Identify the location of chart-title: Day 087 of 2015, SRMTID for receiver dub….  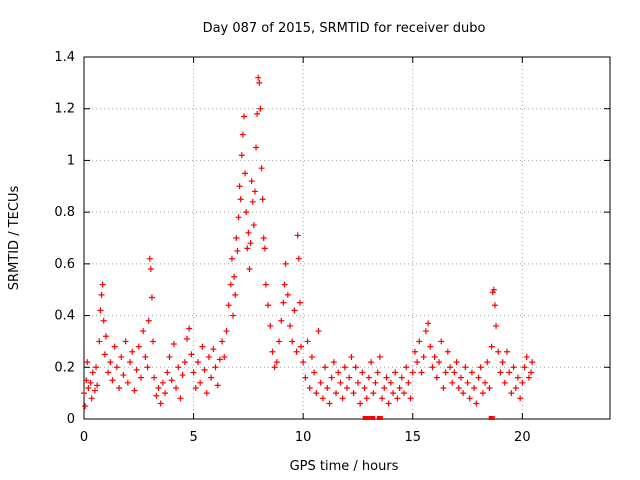
(344, 28).